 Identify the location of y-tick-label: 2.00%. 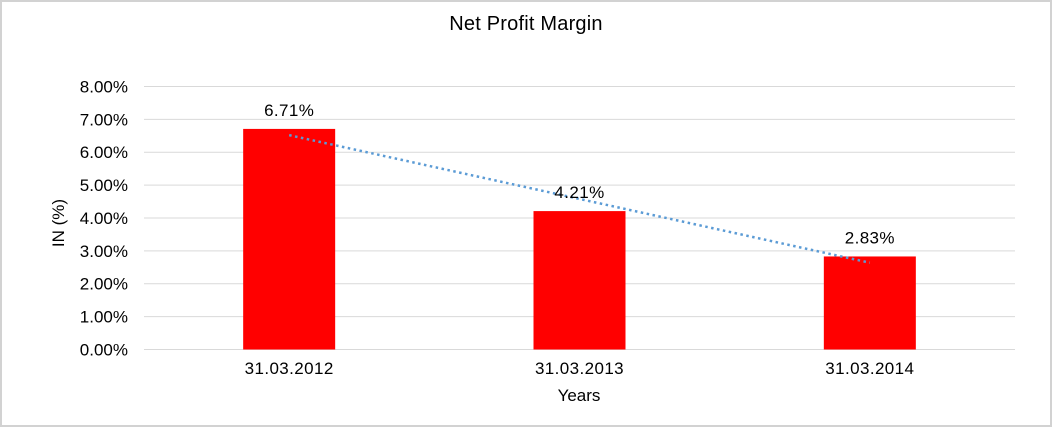
(104, 284).